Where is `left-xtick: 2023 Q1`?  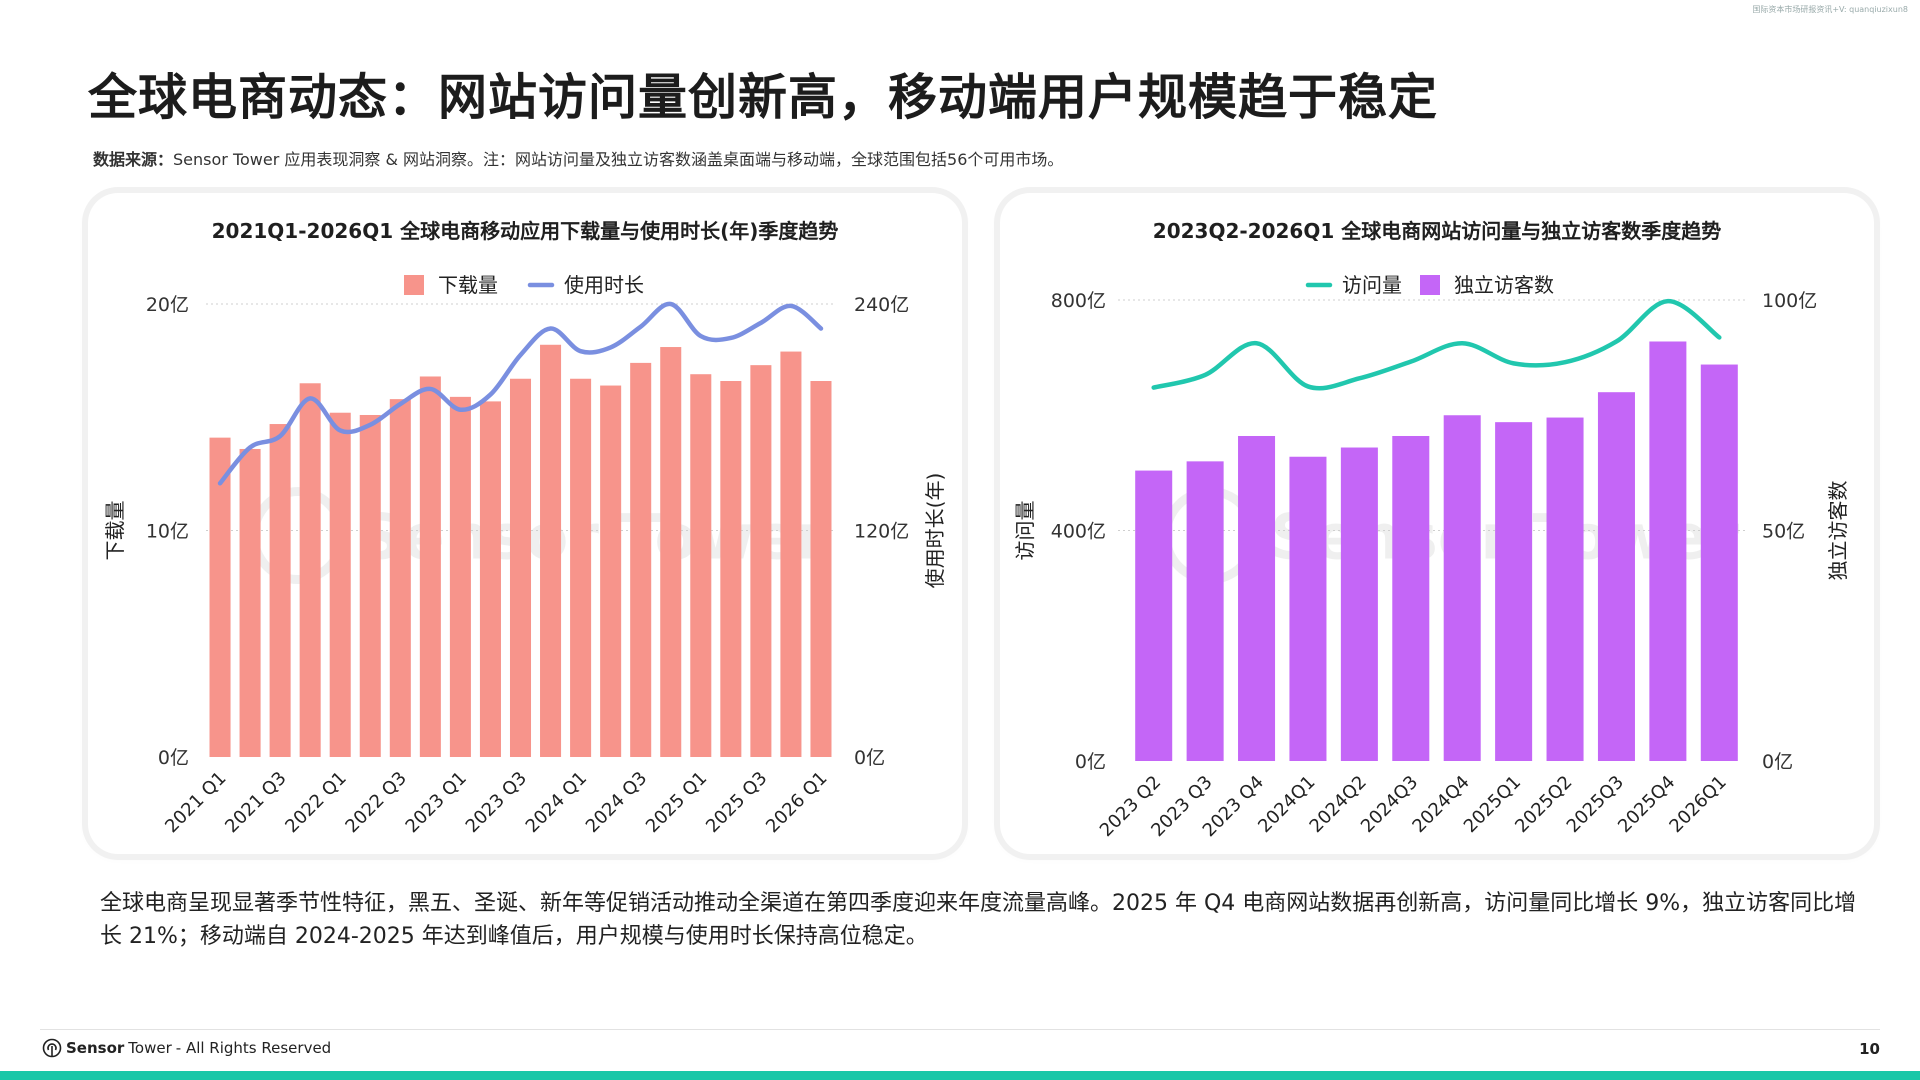 left-xtick: 2023 Q1 is located at coordinates (436, 802).